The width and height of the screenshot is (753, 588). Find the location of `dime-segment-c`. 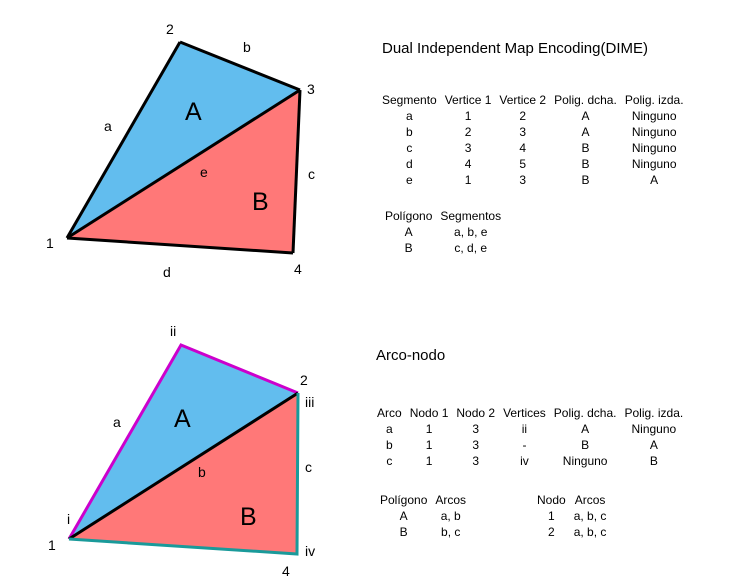

dime-segment-c is located at coordinates (296, 171).